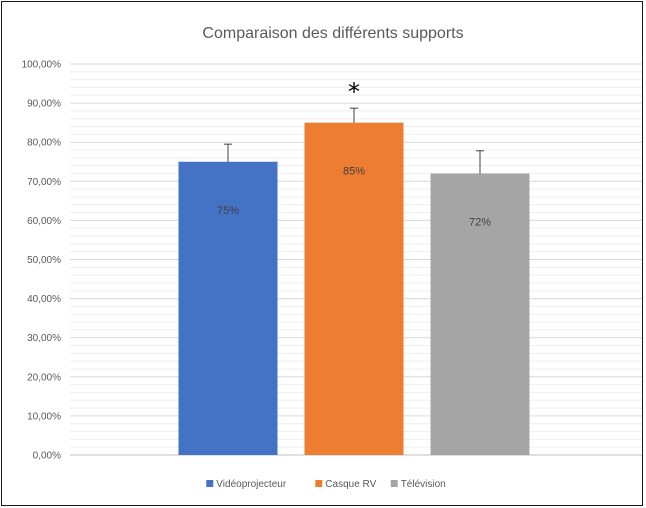 The image size is (646, 508). What do you see at coordinates (423, 484) in the screenshot?
I see `legend-label: Télévision` at bounding box center [423, 484].